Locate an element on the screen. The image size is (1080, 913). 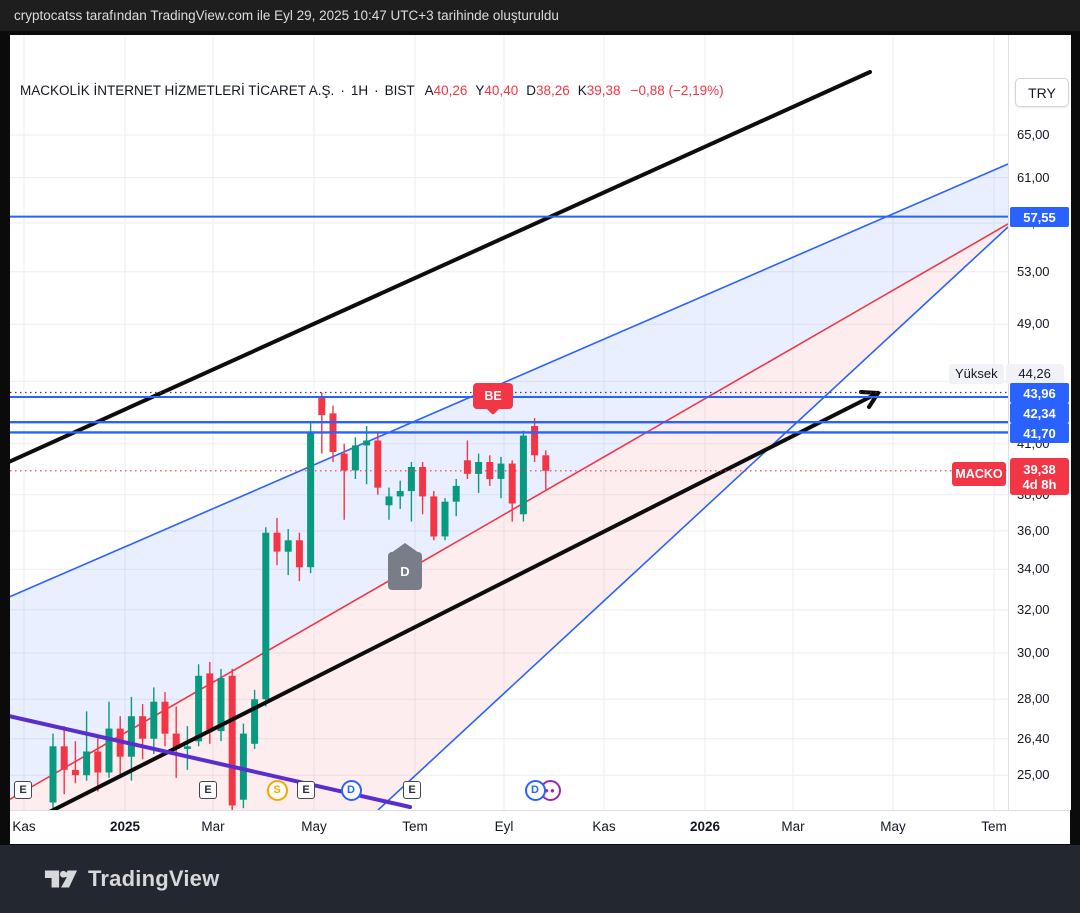
ohlc-values: A40,26 Y40,40 D38,26 K39,38 is located at coordinates (527, 90).